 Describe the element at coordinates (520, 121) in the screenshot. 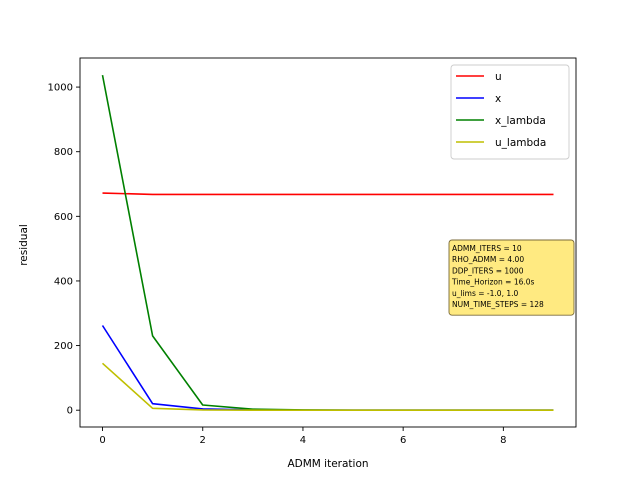

I see `legend-label-x-lambda: x_lambda` at that location.